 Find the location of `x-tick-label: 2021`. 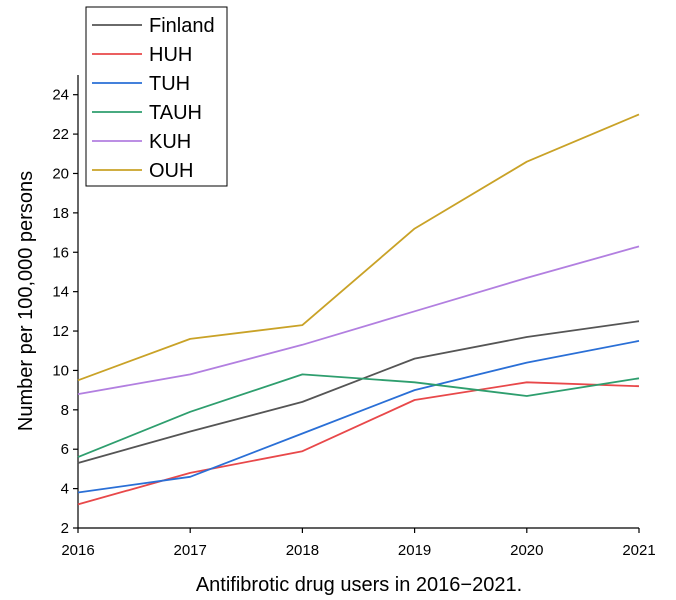

x-tick-label: 2021 is located at coordinates (638, 550).